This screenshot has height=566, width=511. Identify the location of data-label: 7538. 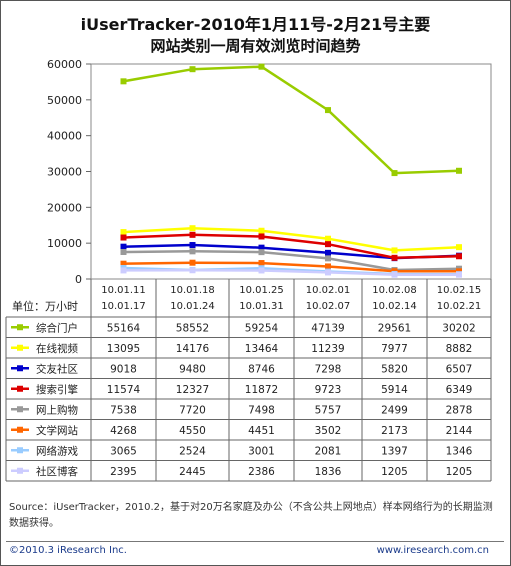
(123, 410).